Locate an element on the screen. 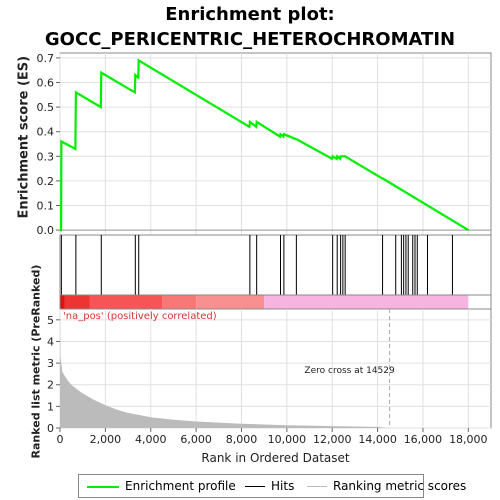 The width and height of the screenshot is (500, 500). hits-frame is located at coordinates (275, 265).